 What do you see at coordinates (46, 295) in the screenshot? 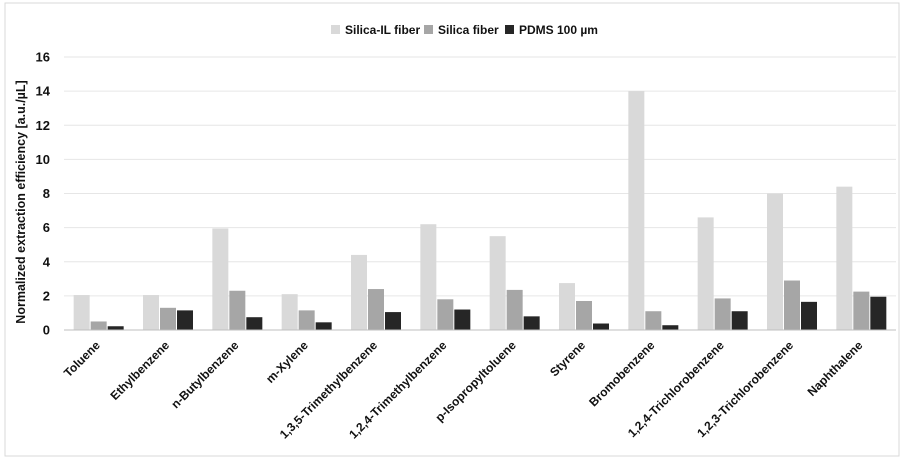
I see `y-tick-label: 2` at bounding box center [46, 295].